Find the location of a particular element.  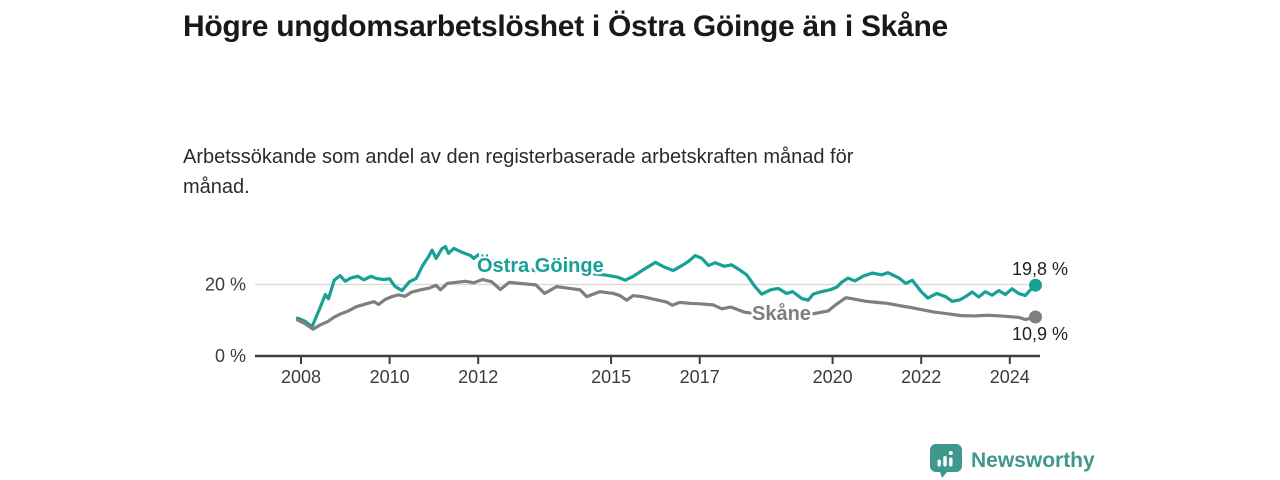

x-axis-tick-label: 2012 is located at coordinates (478, 377).